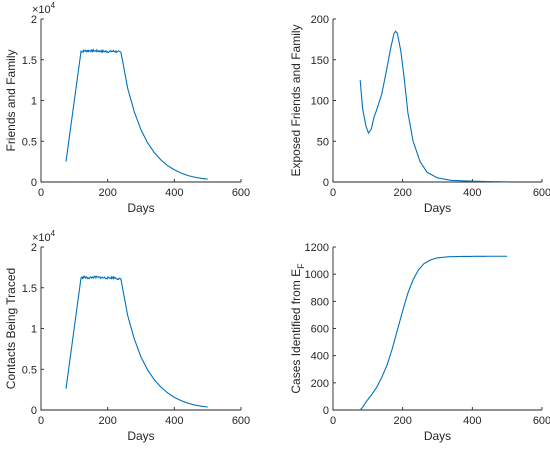 The height and width of the screenshot is (452, 550). I want to click on y-tick-label: 1200, so click(317, 248).